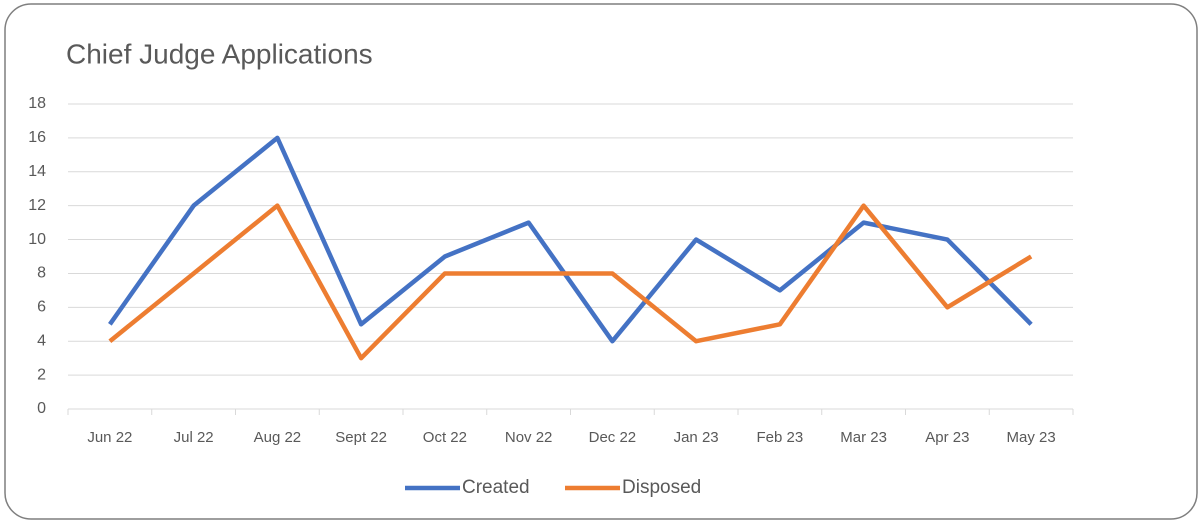 Image resolution: width=1203 pixels, height=524 pixels. I want to click on x-tick-label: Sept 22, so click(361, 437).